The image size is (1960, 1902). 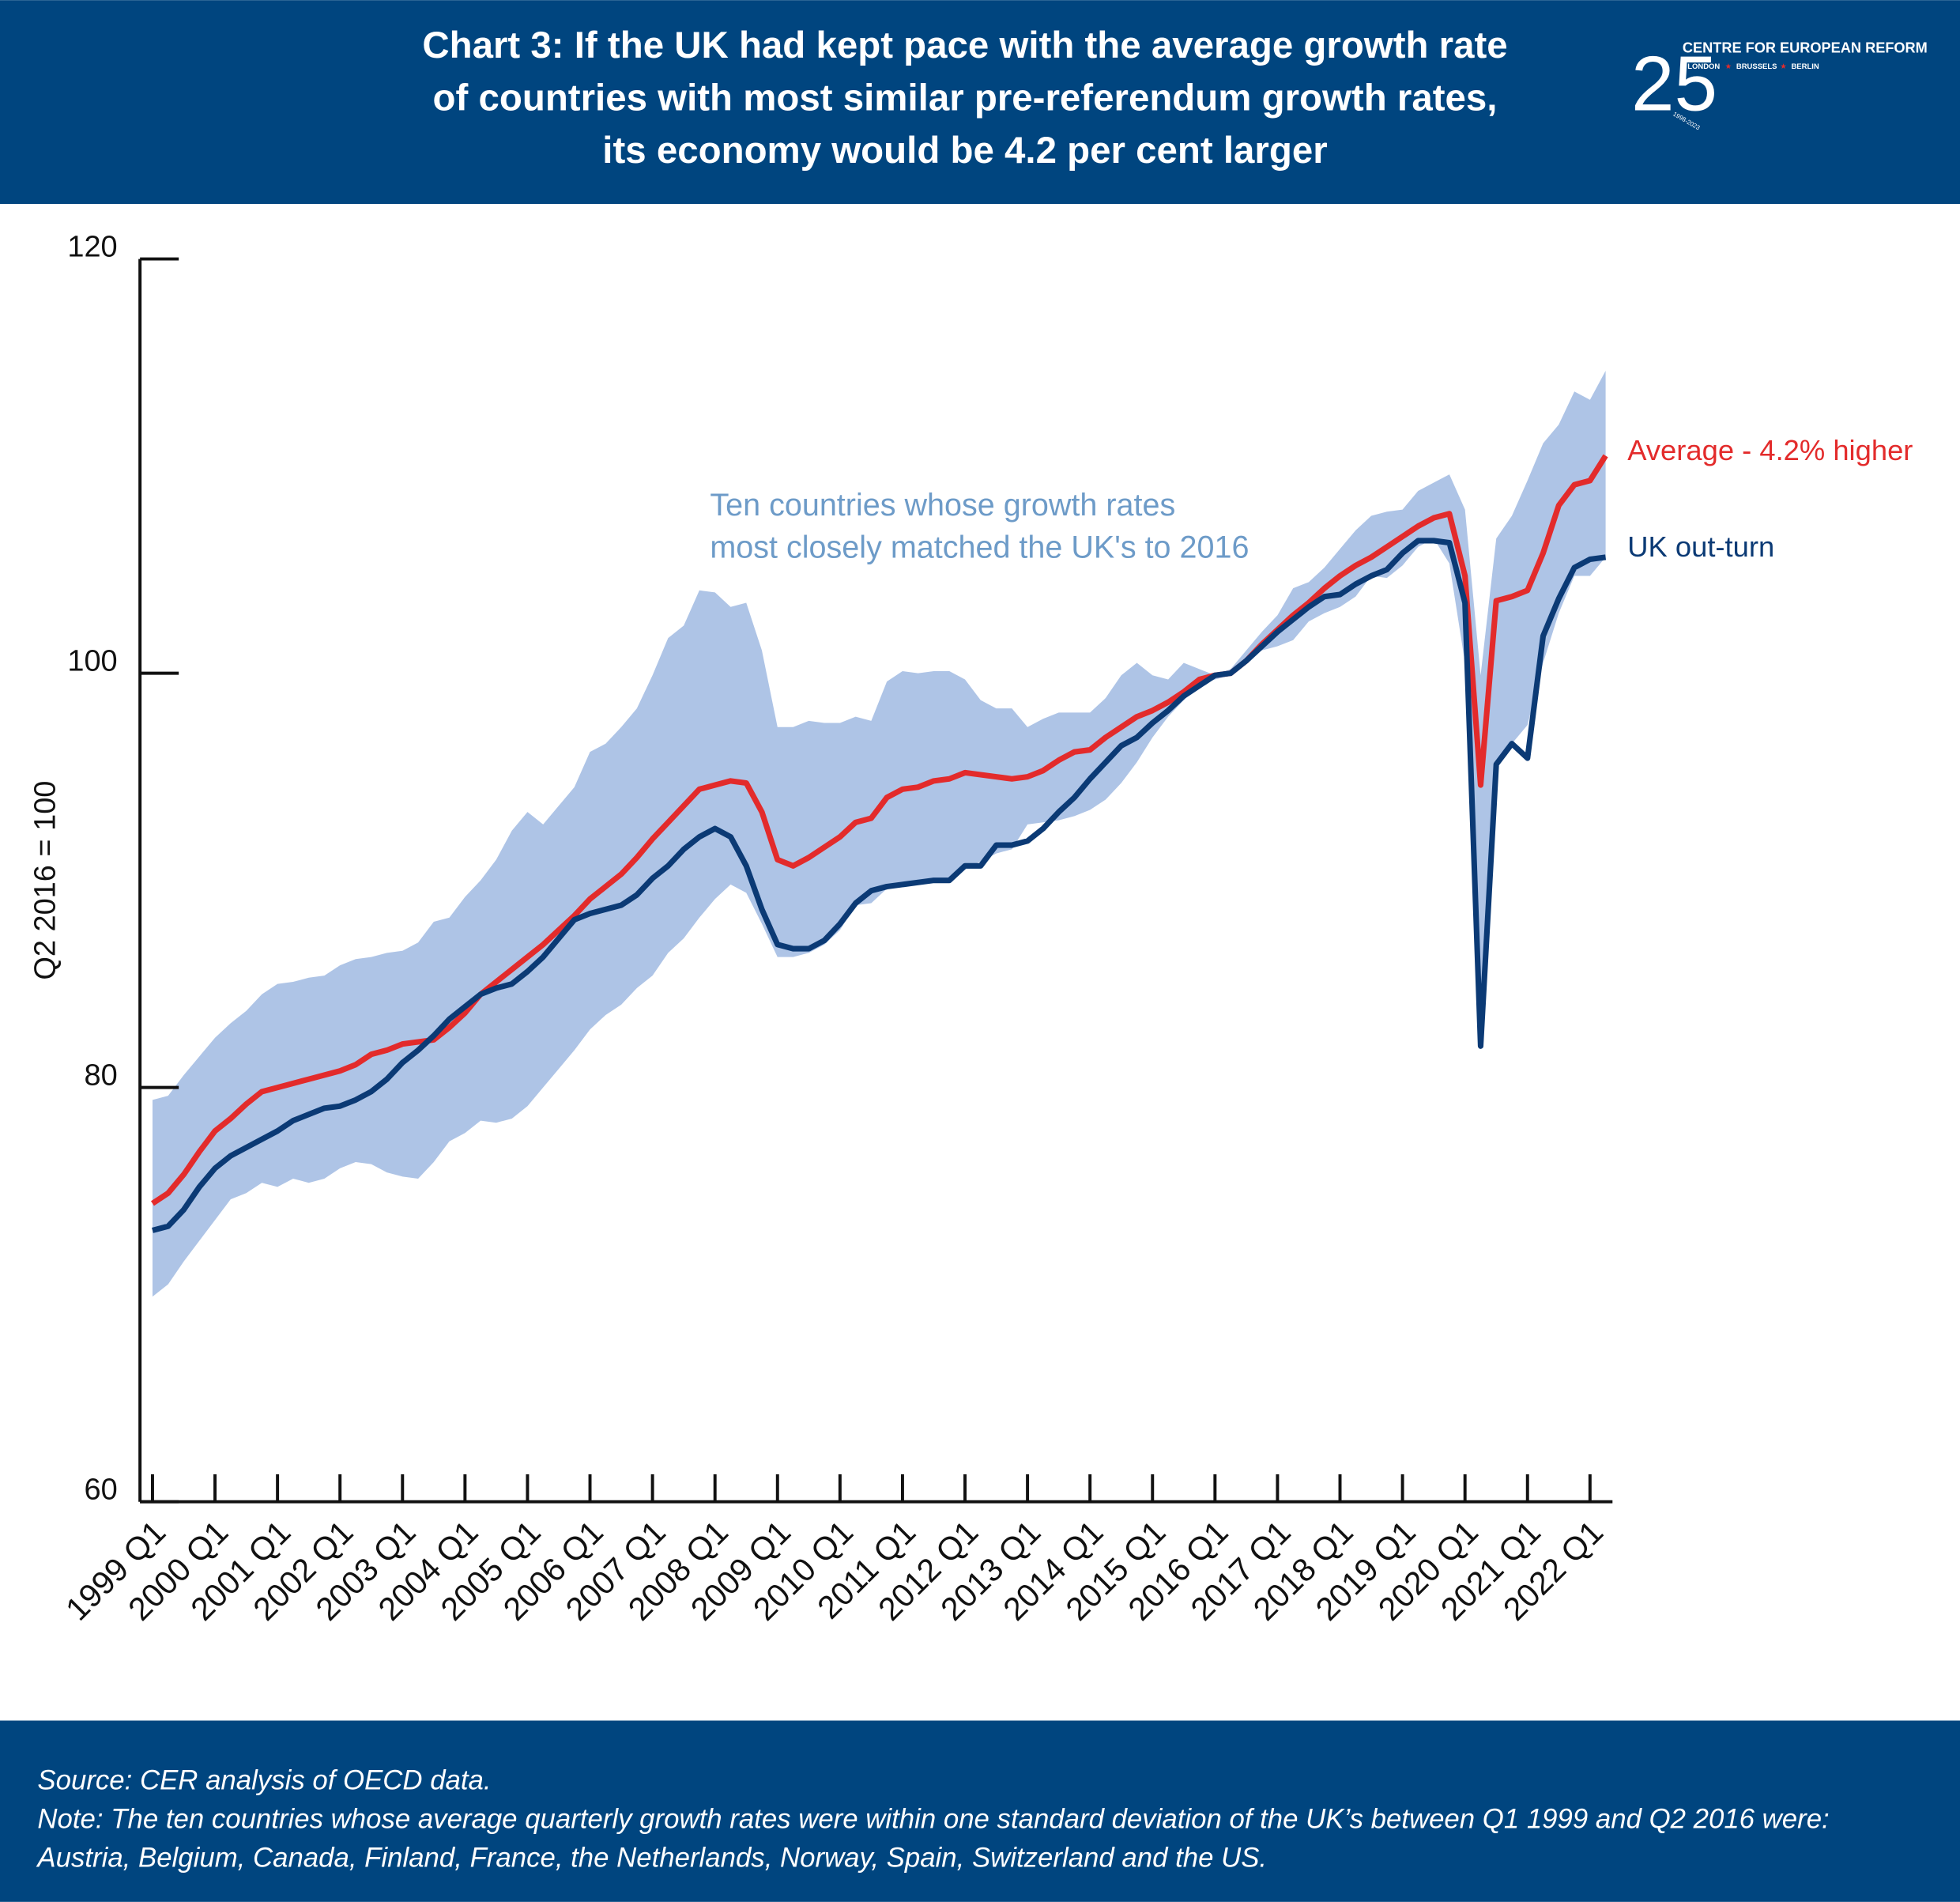 What do you see at coordinates (980, 547) in the screenshot?
I see `band-label: most closely matched the UK's to 2016` at bounding box center [980, 547].